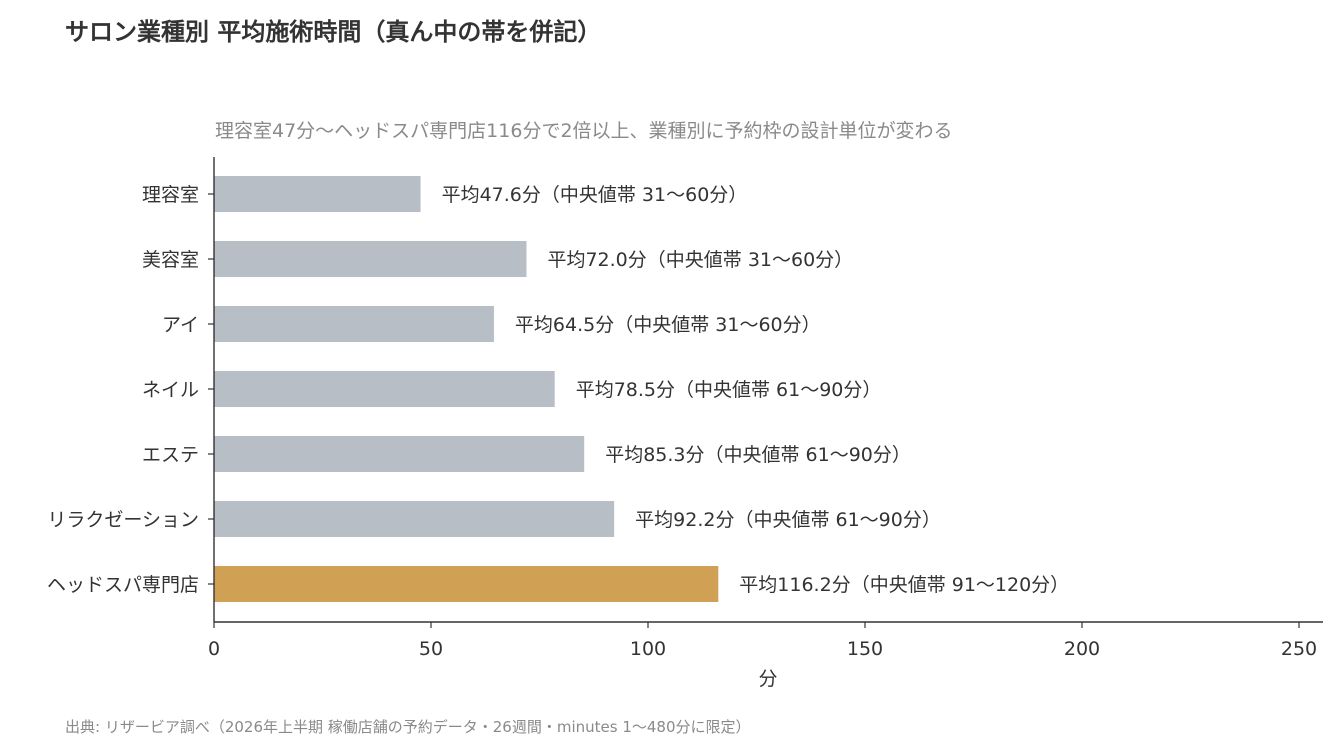 The width and height of the screenshot is (1339, 752). What do you see at coordinates (123, 520) in the screenshot?
I see `category-label-5: リラクゼーション` at bounding box center [123, 520].